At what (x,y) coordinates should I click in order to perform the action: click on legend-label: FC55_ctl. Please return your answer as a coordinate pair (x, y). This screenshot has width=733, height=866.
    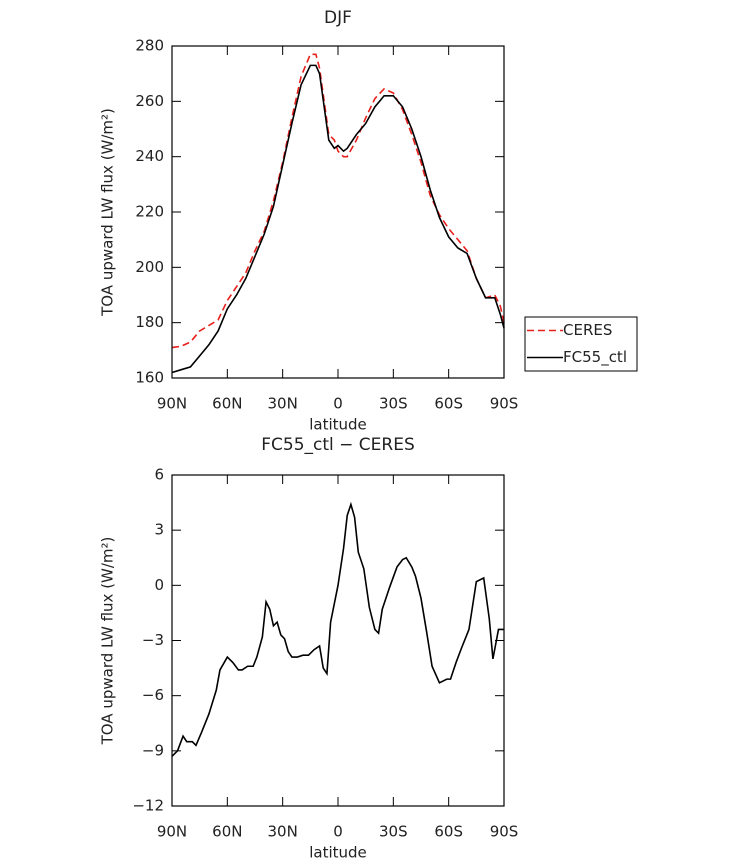
    Looking at the image, I should click on (595, 357).